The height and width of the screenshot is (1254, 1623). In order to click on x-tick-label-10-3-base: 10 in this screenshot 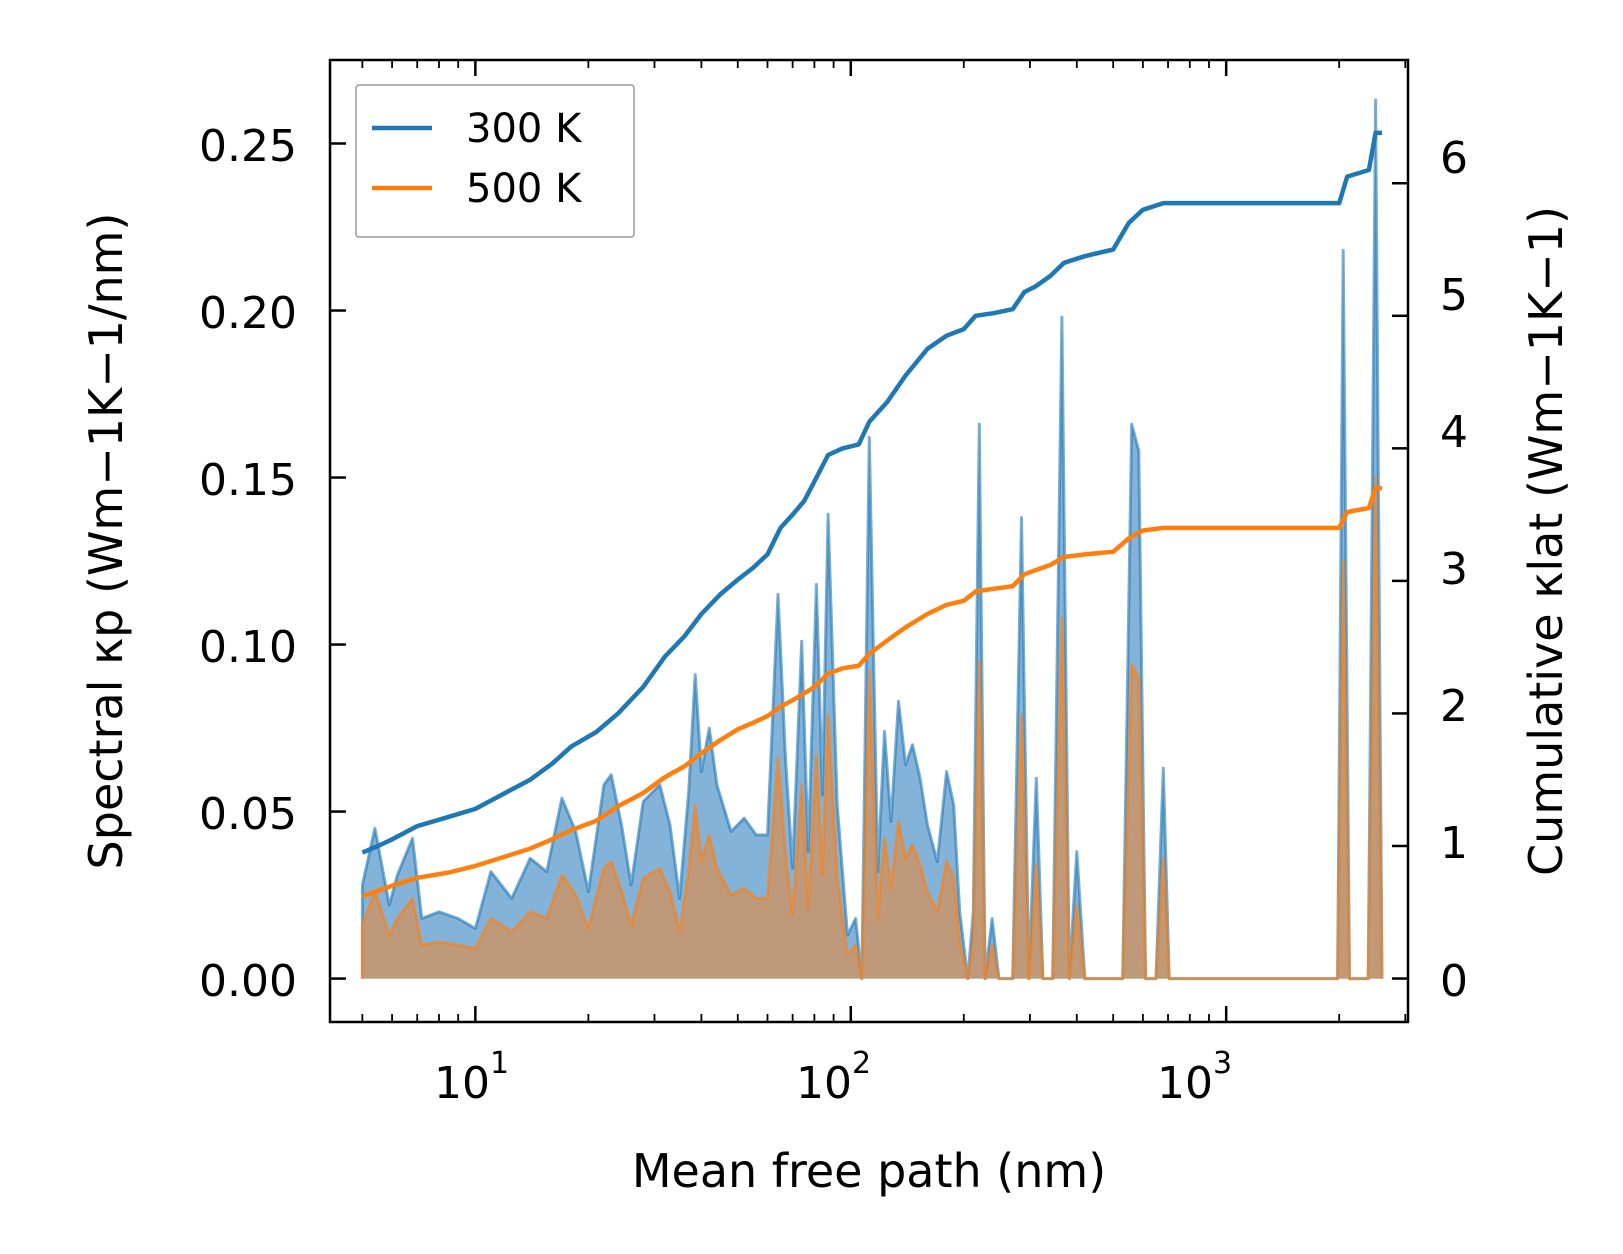, I will do `click(1185, 1083)`.